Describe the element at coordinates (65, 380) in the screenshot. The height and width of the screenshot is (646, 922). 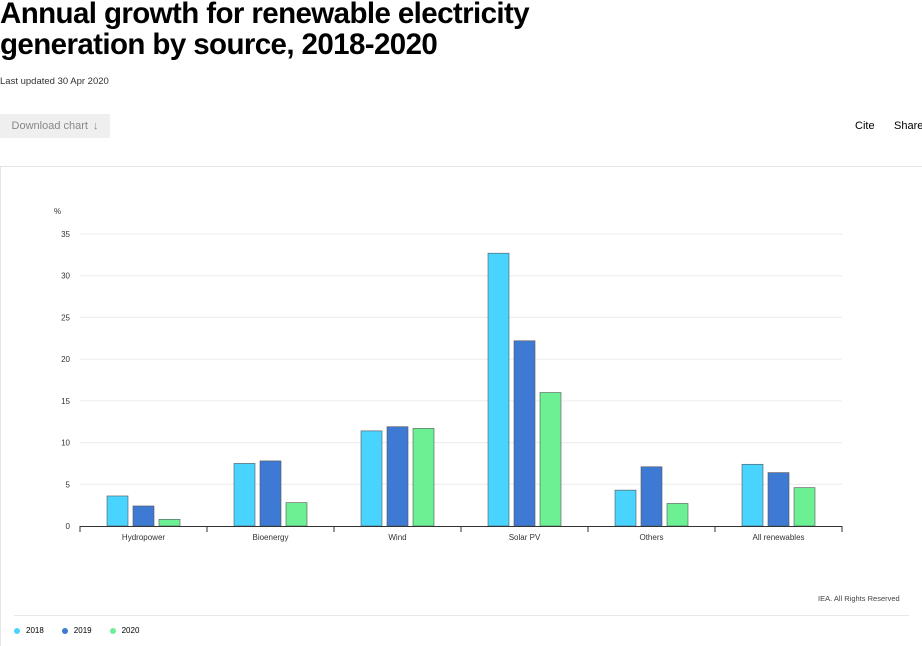
I see `y-axis-ticks: 0 5 10 15 20 25 30 35` at that location.